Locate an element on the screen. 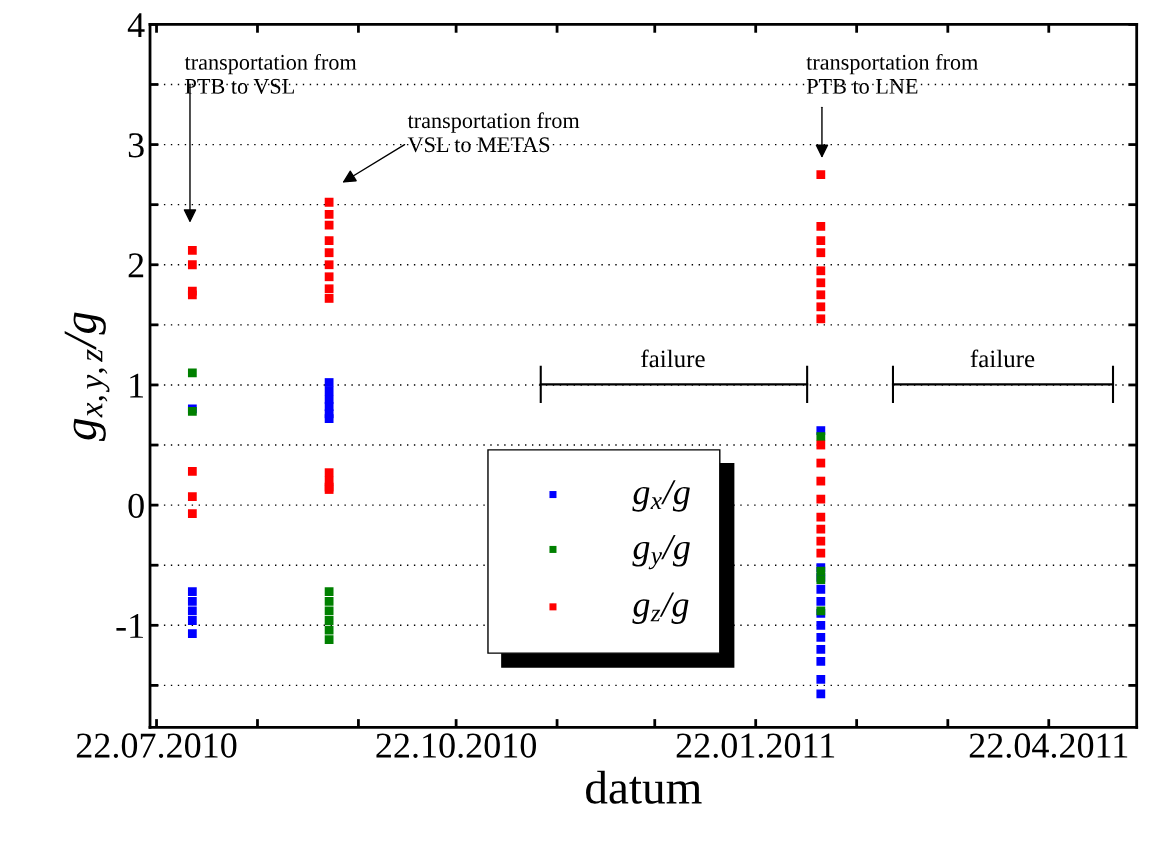 The height and width of the screenshot is (841, 1154). legend-label: g$_{x}$/g is located at coordinates (661, 496).